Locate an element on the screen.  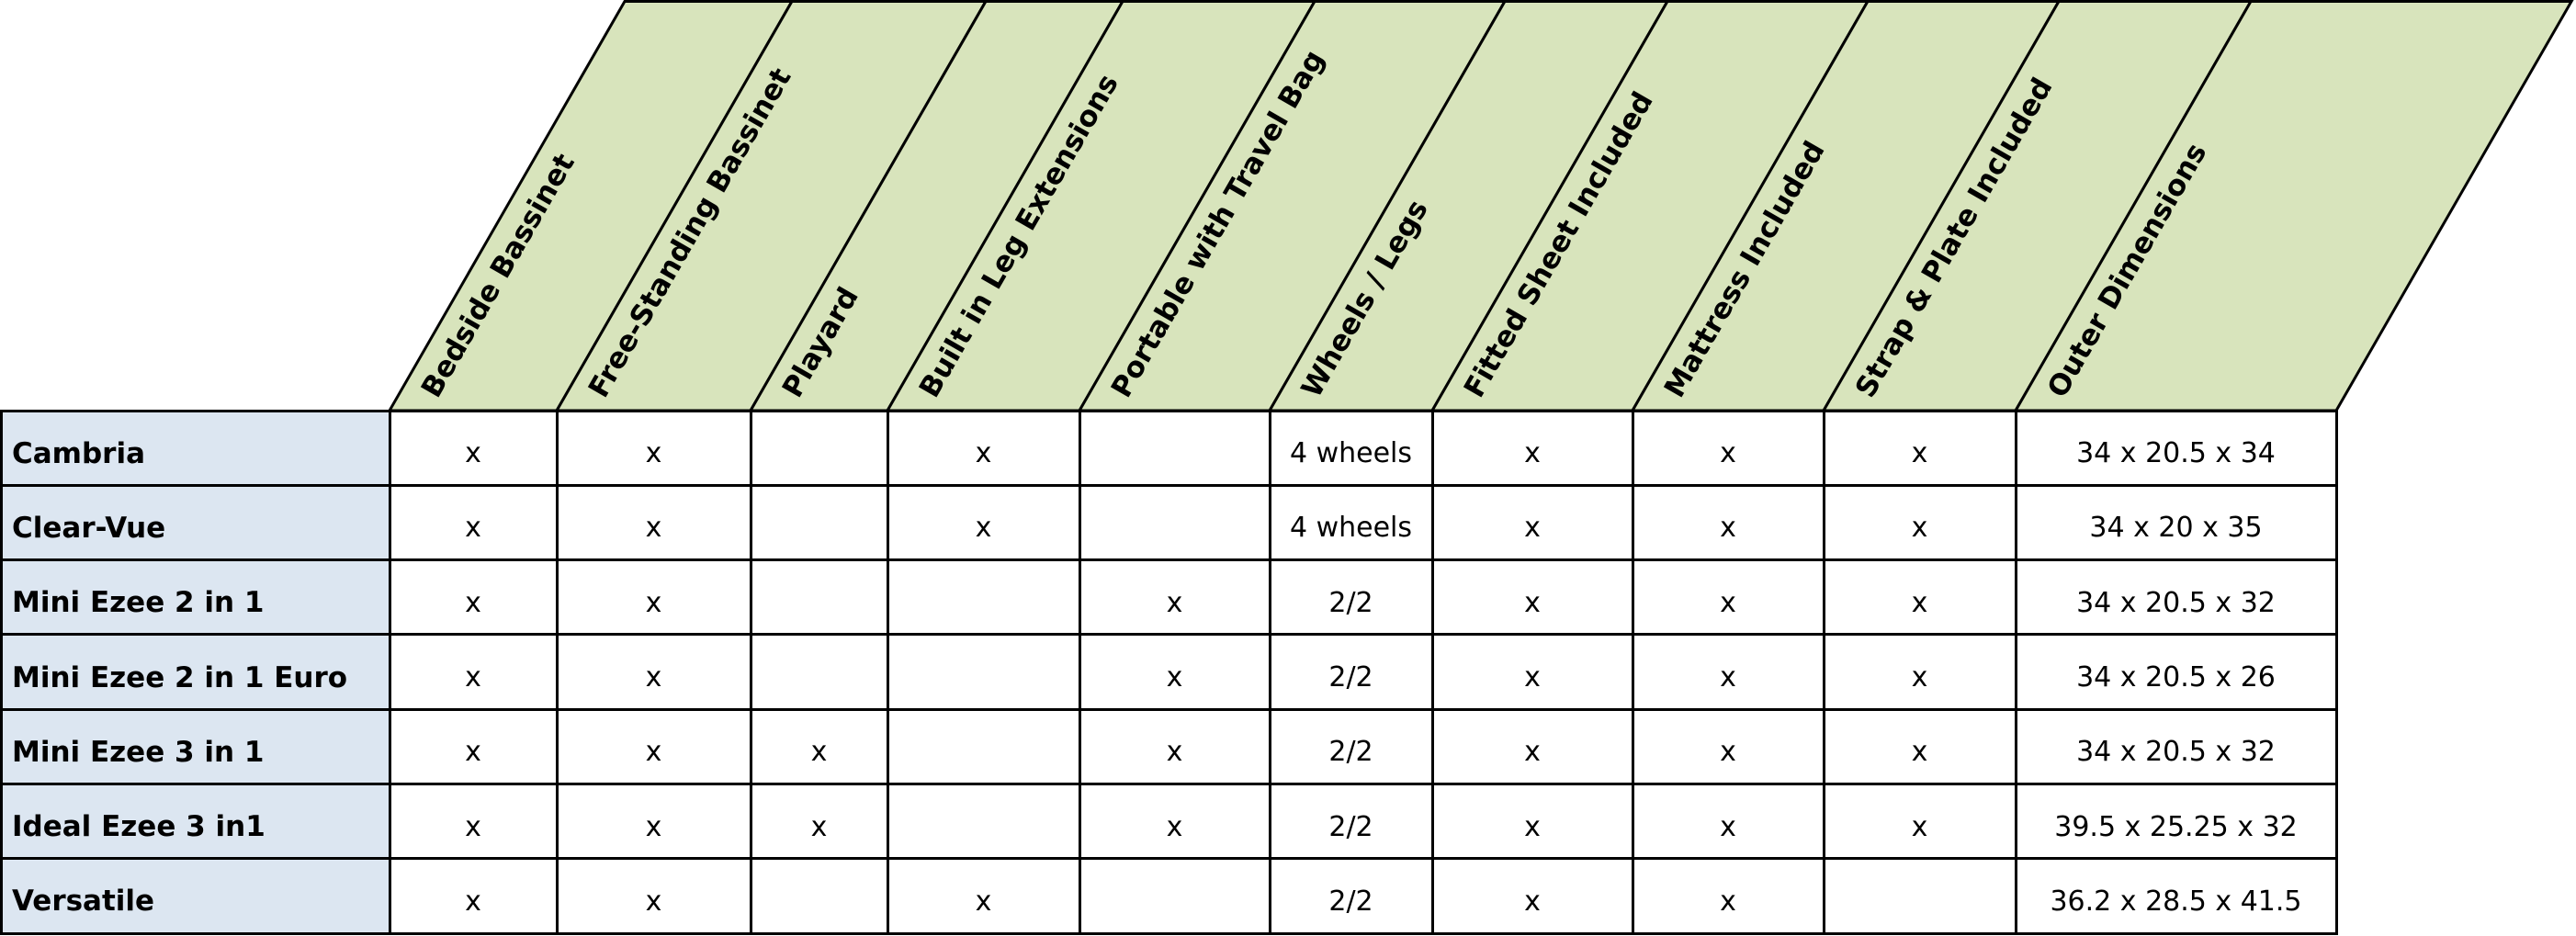
table-cell: 34 x 20.5 x 26 is located at coordinates (2176, 672).